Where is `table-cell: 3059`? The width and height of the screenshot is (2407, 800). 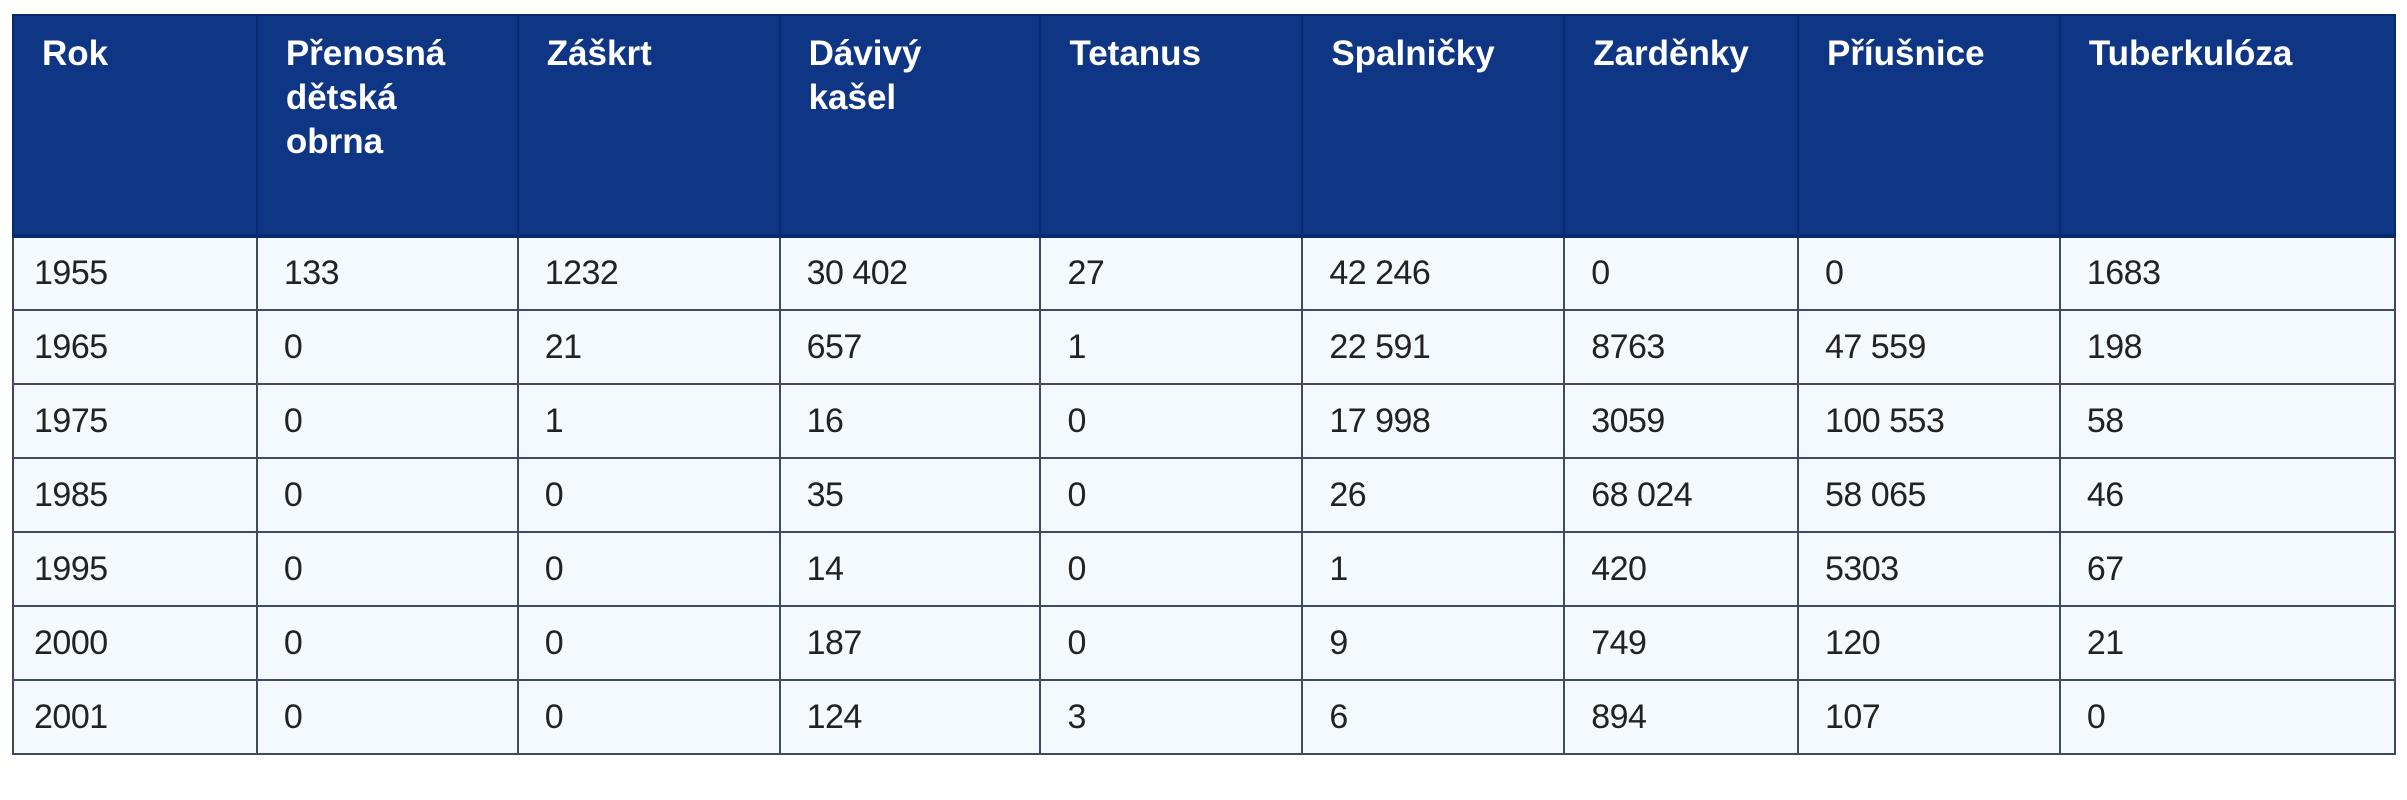 table-cell: 3059 is located at coordinates (1681, 421).